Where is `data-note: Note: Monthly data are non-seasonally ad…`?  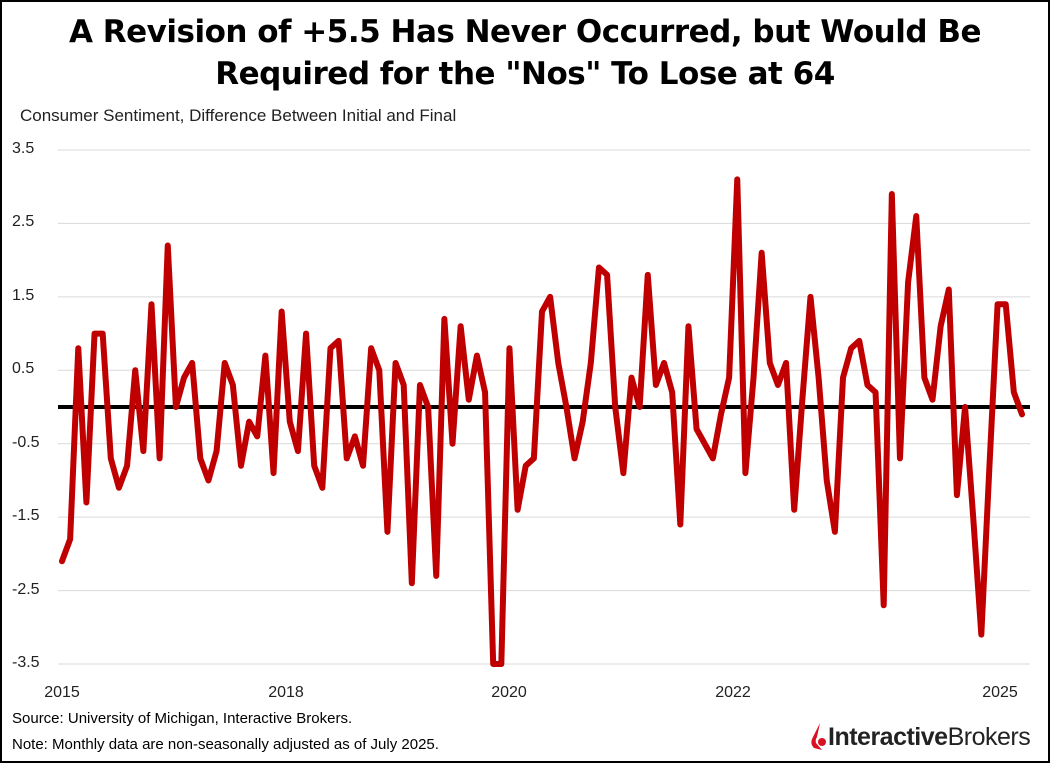
data-note: Note: Monthly data are non-seasonally ad… is located at coordinates (225, 744).